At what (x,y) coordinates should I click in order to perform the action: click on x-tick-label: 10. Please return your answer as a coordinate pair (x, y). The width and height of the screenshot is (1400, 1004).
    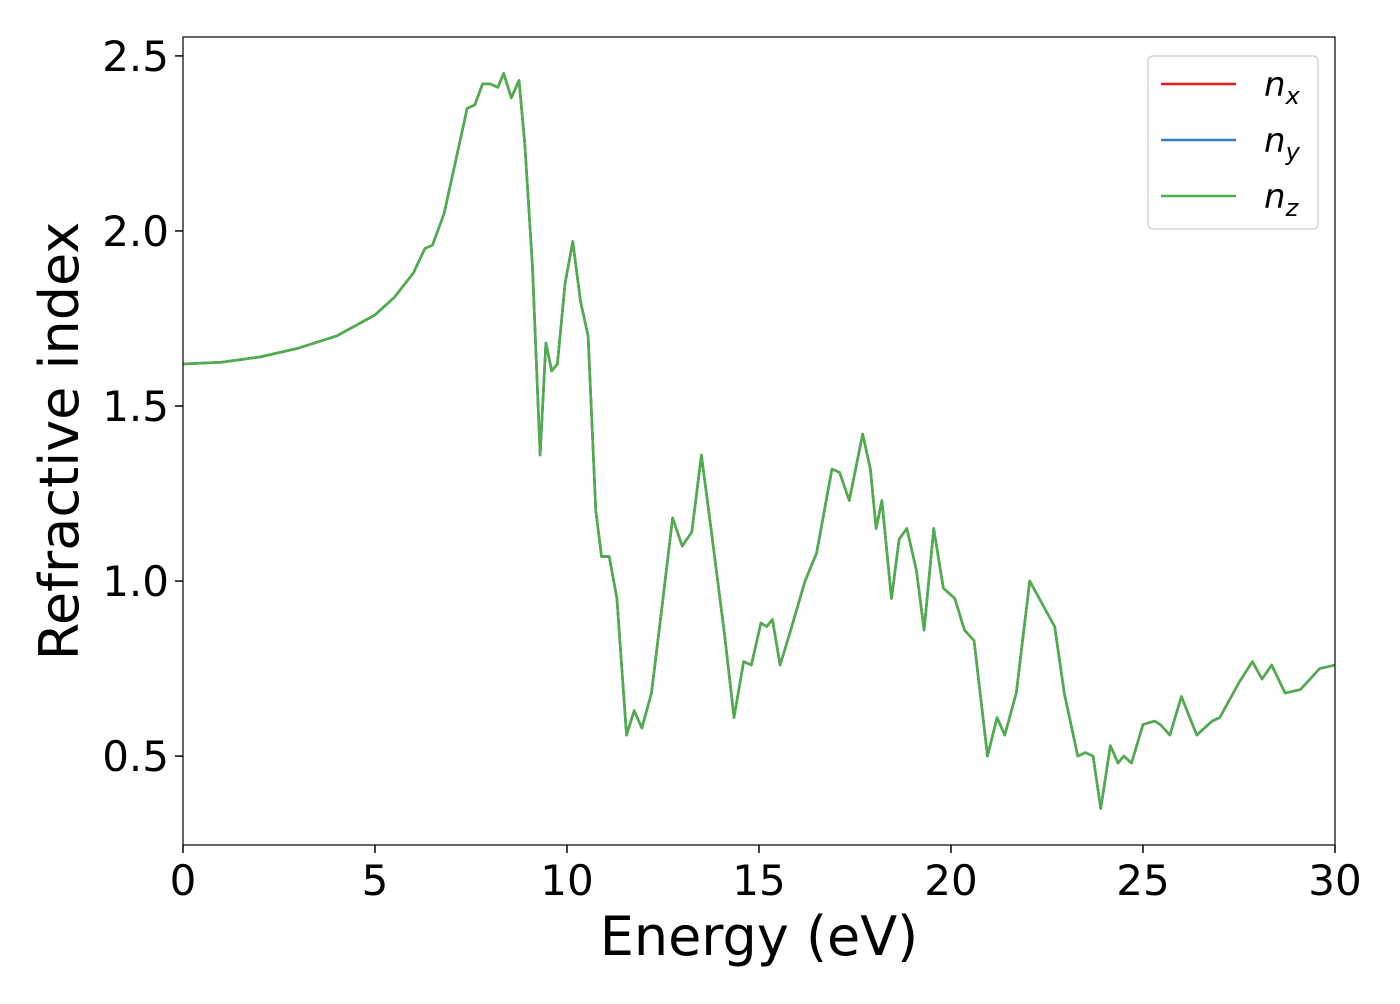
    Looking at the image, I should click on (566, 880).